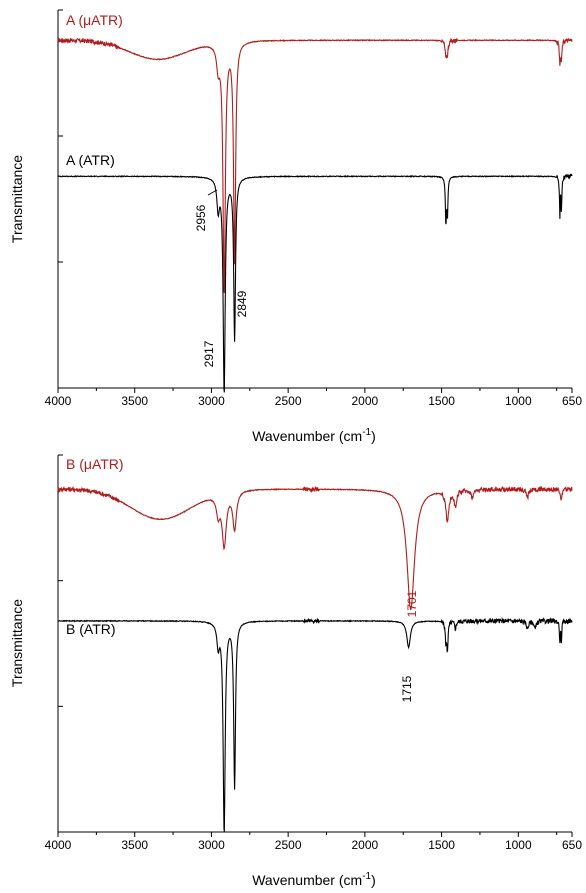 Image resolution: width=586 pixels, height=893 pixels. Describe the element at coordinates (209, 353) in the screenshot. I see `peak-annotation: 2917` at that location.